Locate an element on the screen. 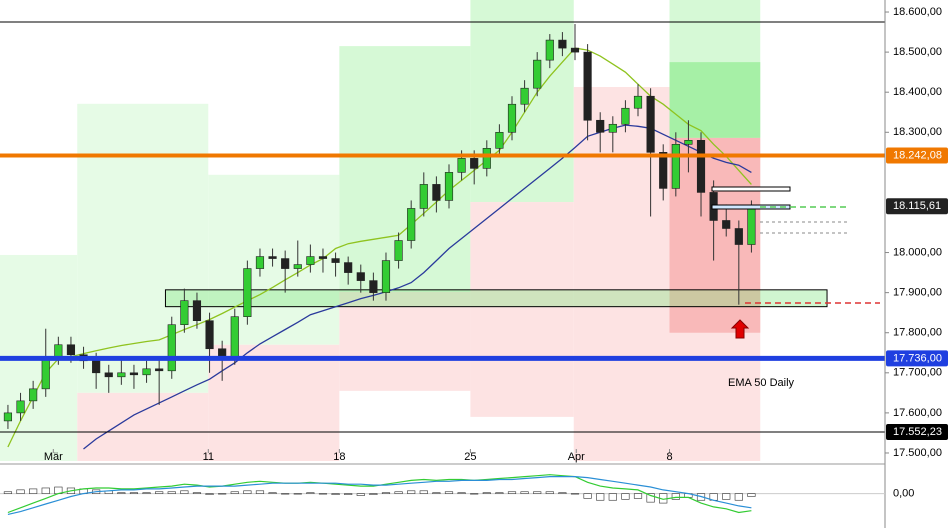  level-label: 18.115,61 is located at coordinates (917, 206).